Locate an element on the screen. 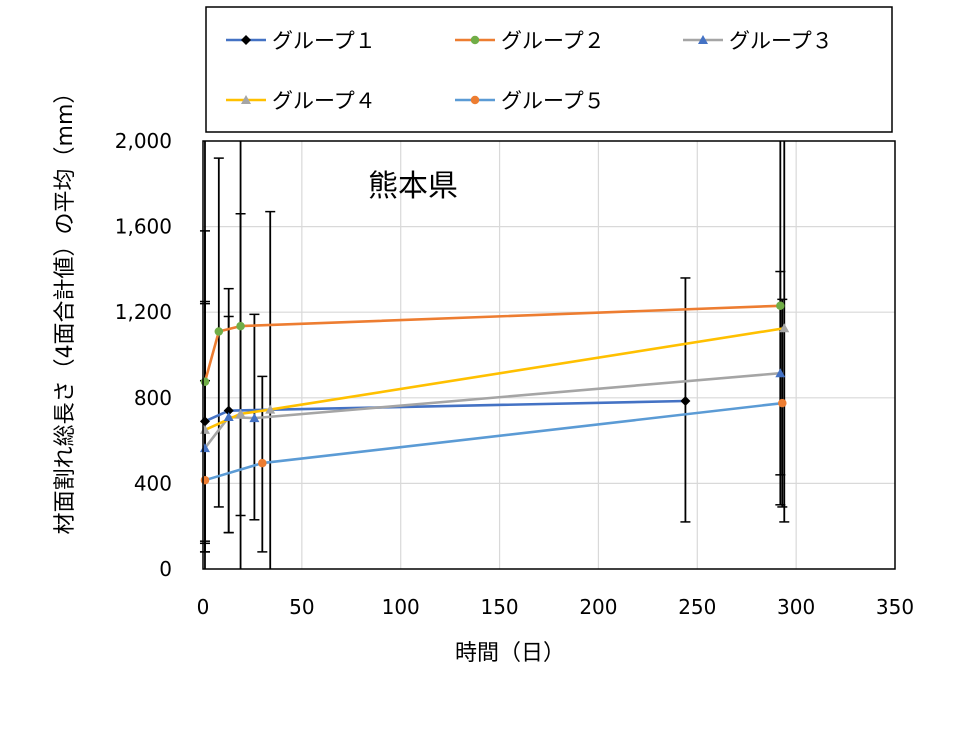  y-axis-title: 材面割れ総長さ（4面合計値）の平均（mm） is located at coordinates (65, 308).